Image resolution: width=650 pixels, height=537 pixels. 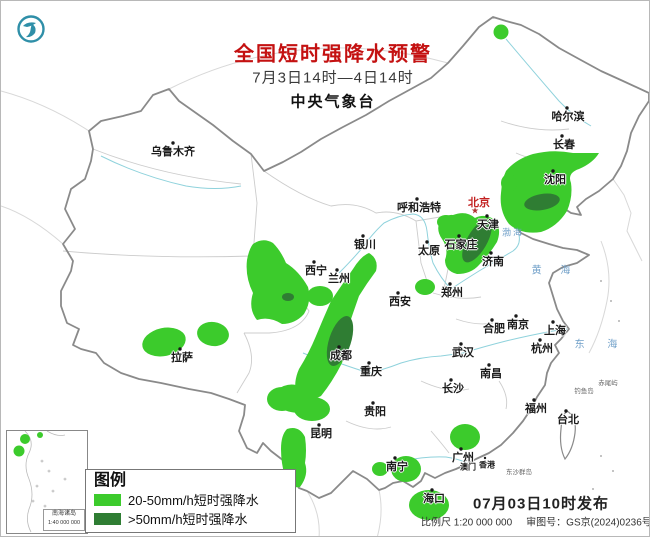 What do you see at coordinates (316, 271) in the screenshot?
I see `city-label-xining: 西宁` at bounding box center [316, 271].